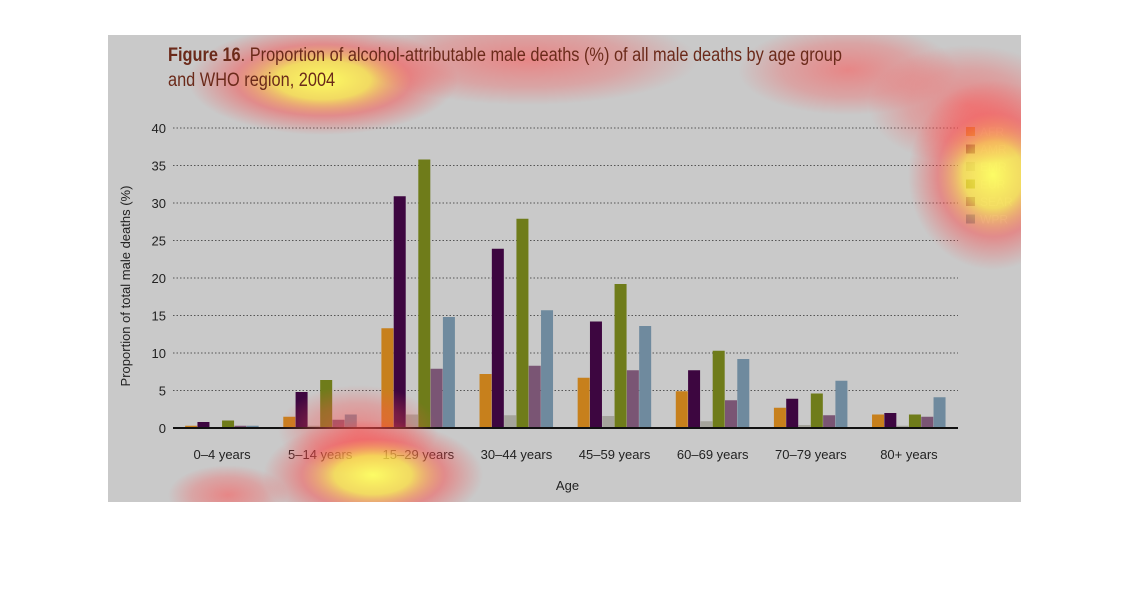 The height and width of the screenshot is (596, 1130). Describe the element at coordinates (159, 241) in the screenshot. I see `y-tick-label: 25` at that location.